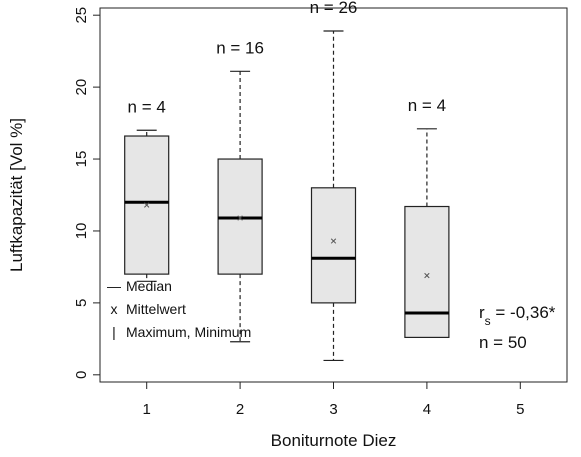 Image resolution: width=581 pixels, height=457 pixels. What do you see at coordinates (16, 195) in the screenshot?
I see `y-axis-label: Luftkapazität [Vol %]` at bounding box center [16, 195].